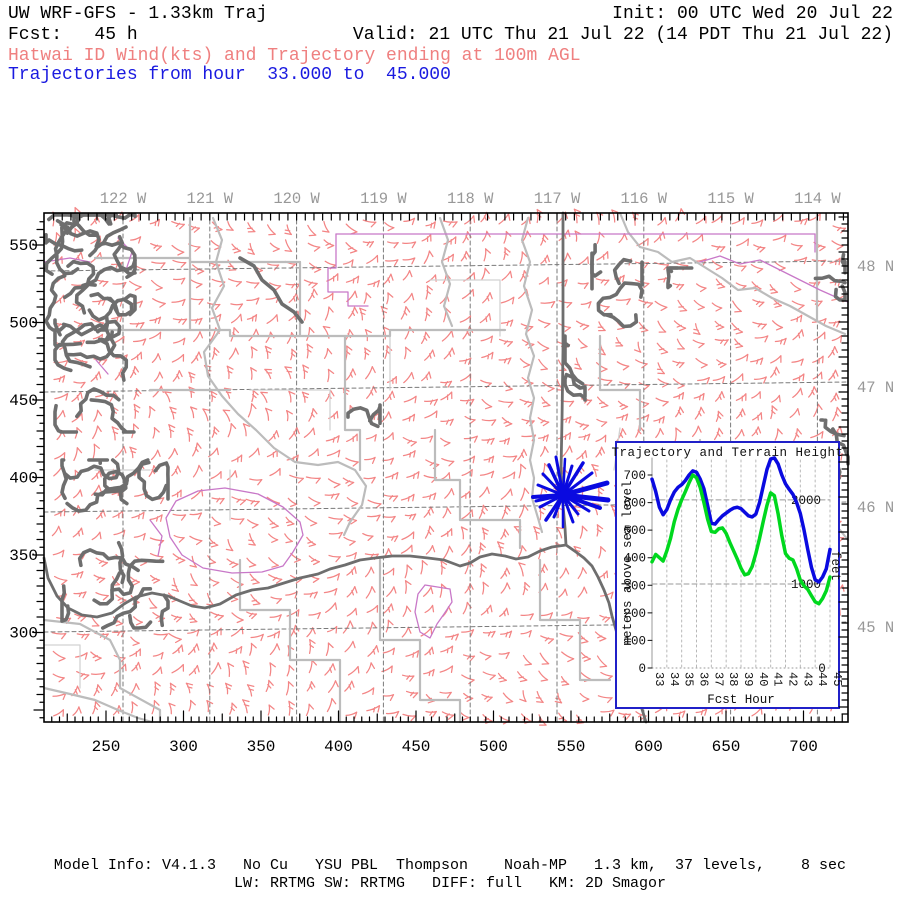 The width and height of the screenshot is (900, 900). What do you see at coordinates (210, 199) in the screenshot?
I see `svg-text: 121 W` at bounding box center [210, 199].